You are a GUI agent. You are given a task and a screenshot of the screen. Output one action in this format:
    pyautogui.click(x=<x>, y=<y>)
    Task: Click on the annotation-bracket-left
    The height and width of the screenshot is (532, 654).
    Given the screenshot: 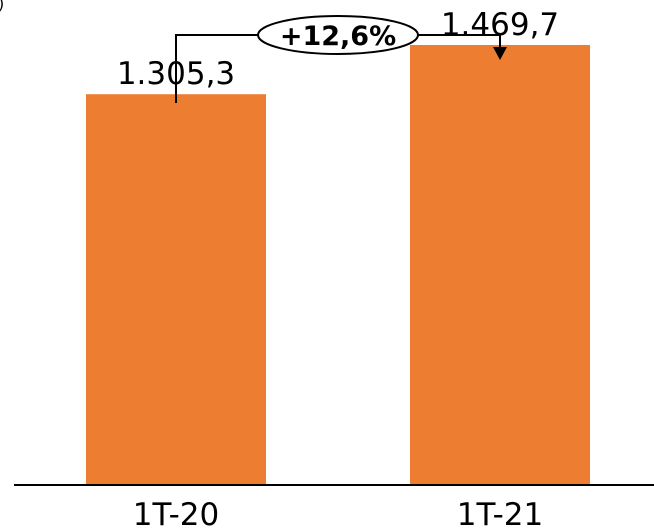 What is the action you would take?
    pyautogui.click(x=216, y=68)
    